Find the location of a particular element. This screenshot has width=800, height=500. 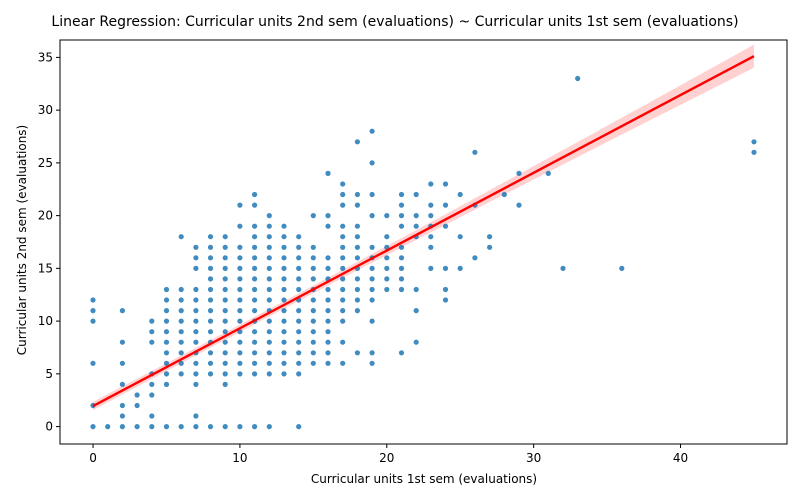

y-tick-label: 25 is located at coordinates (45, 163).